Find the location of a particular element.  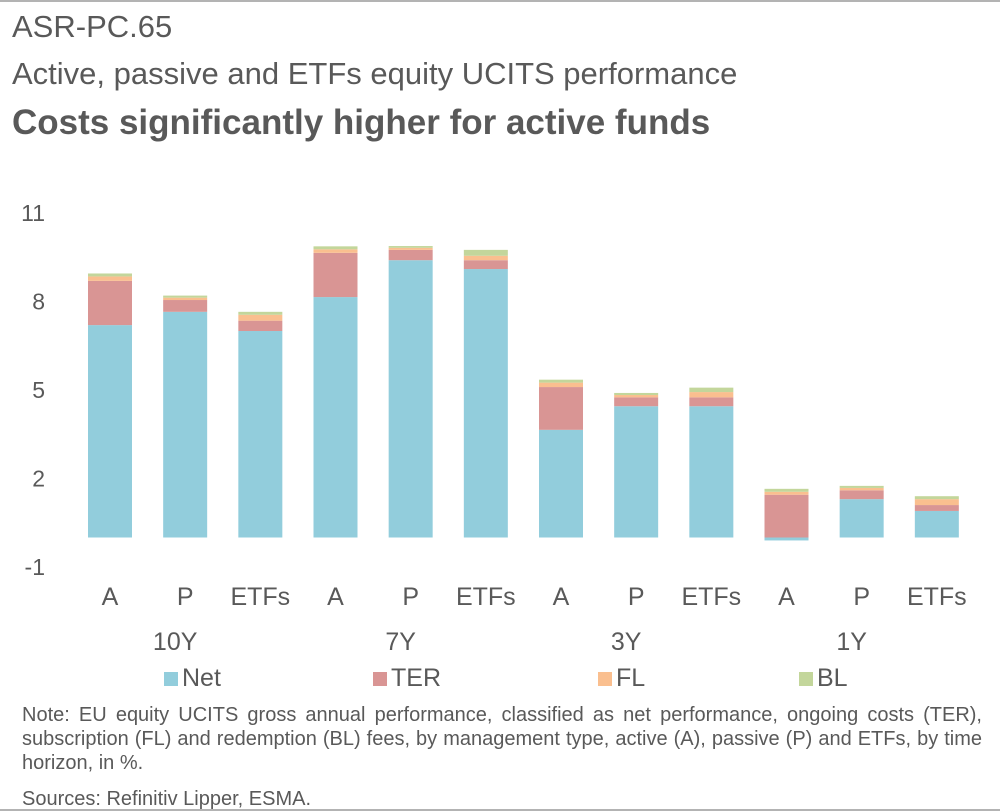

bar-net-10y-etfs is located at coordinates (260, 434).